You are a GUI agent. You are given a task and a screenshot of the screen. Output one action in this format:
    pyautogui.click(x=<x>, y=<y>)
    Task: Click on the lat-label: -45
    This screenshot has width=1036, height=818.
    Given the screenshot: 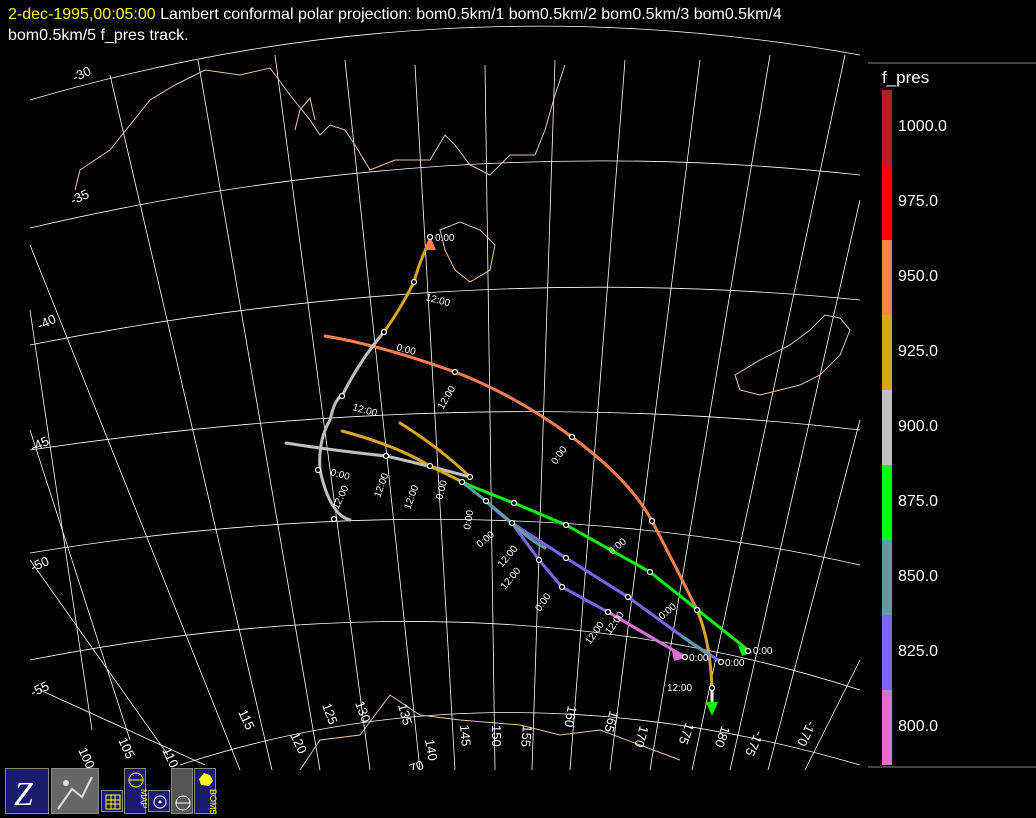 What is the action you would take?
    pyautogui.click(x=39, y=444)
    